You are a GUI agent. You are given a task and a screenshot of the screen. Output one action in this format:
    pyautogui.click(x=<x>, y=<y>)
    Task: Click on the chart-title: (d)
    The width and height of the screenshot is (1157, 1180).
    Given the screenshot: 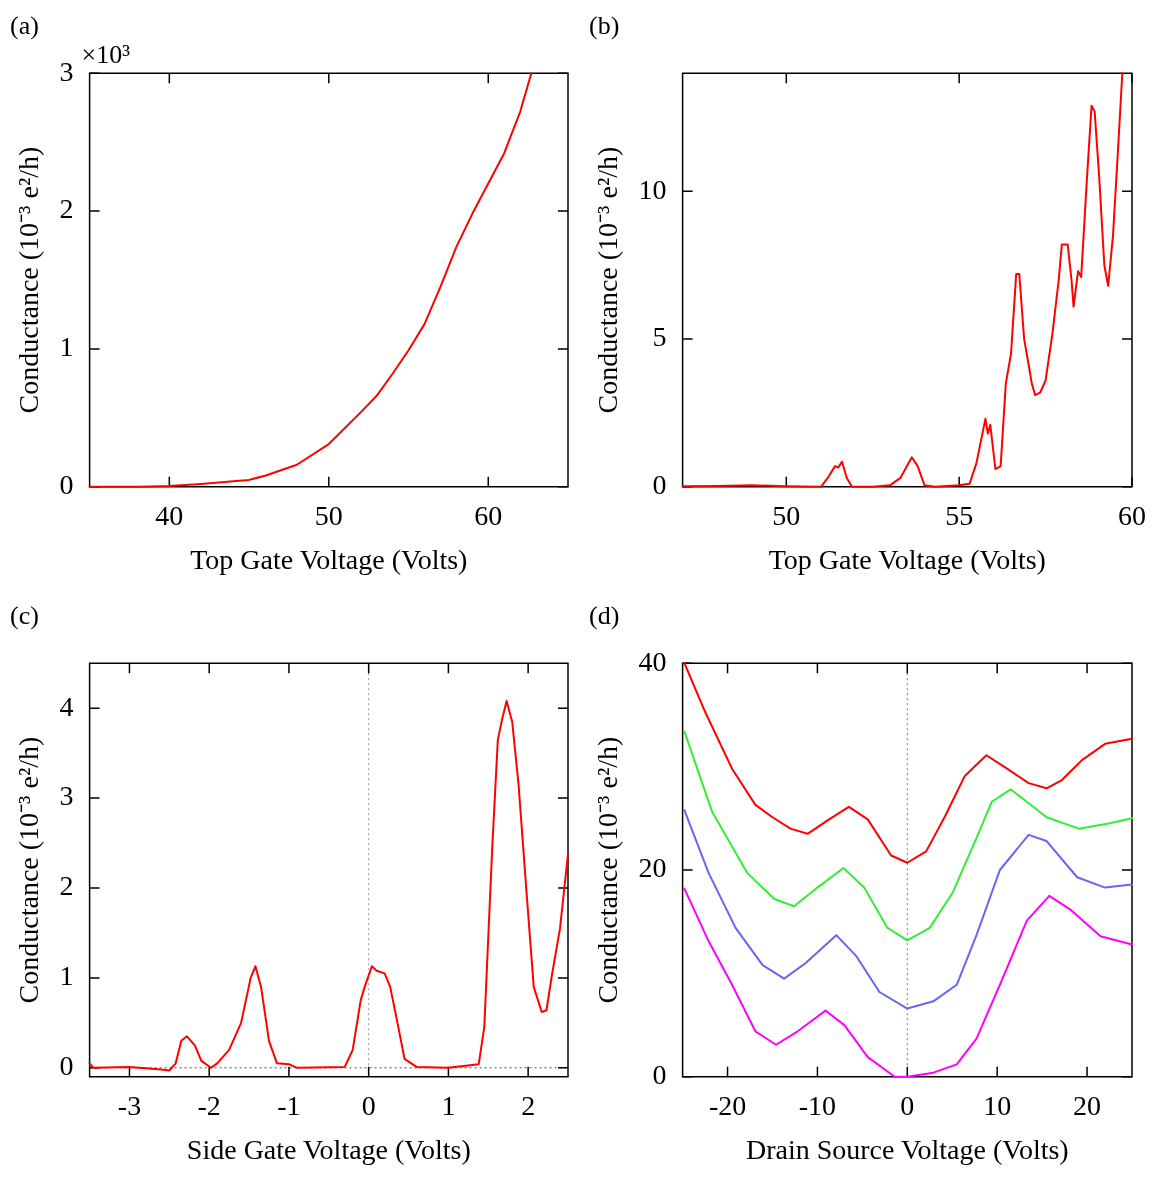 What is the action you would take?
    pyautogui.click(x=604, y=616)
    